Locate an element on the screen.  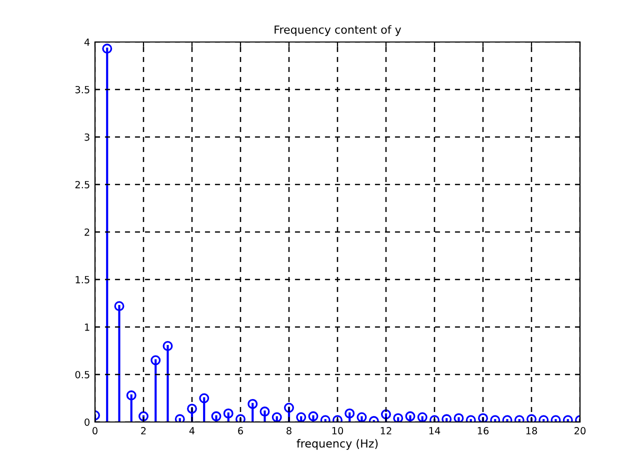
x-tick-label: 18 is located at coordinates (532, 430).